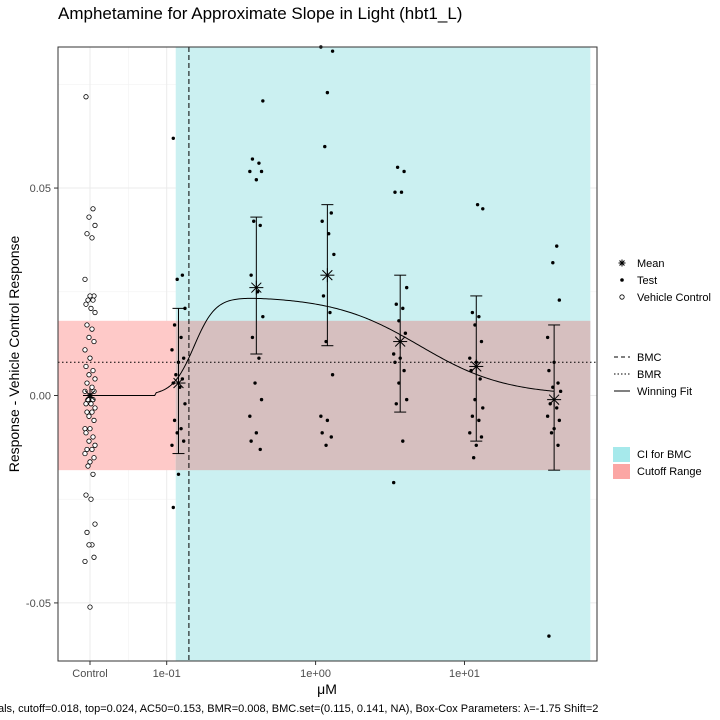 The image size is (720, 720). I want to click on legend-item-ci: CI for BMC, so click(652, 454).